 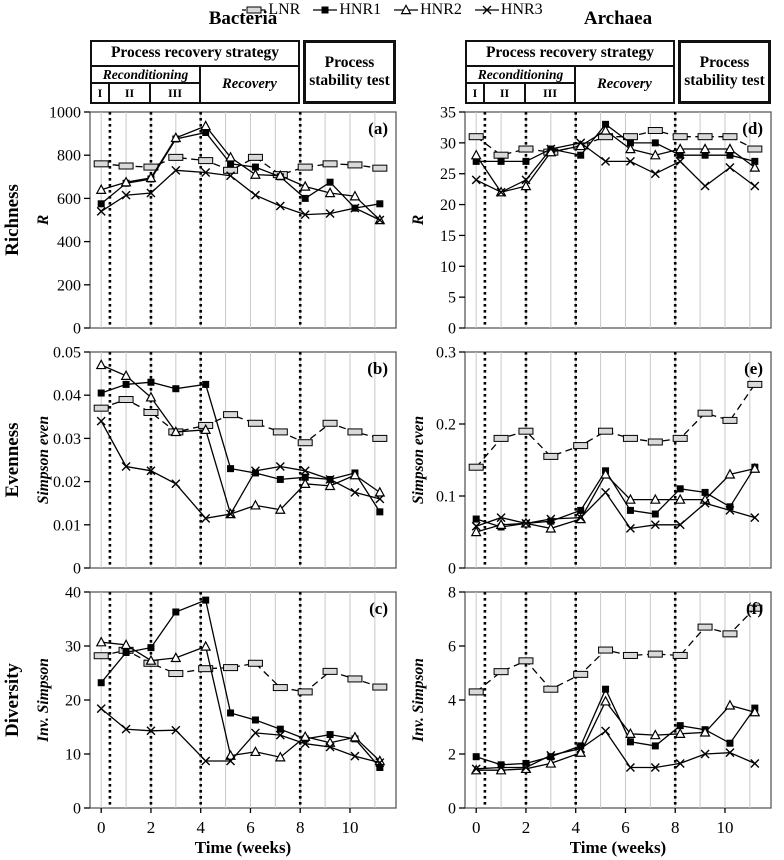 What do you see at coordinates (378, 128) in the screenshot?
I see `svg-text: (a)` at bounding box center [378, 128].